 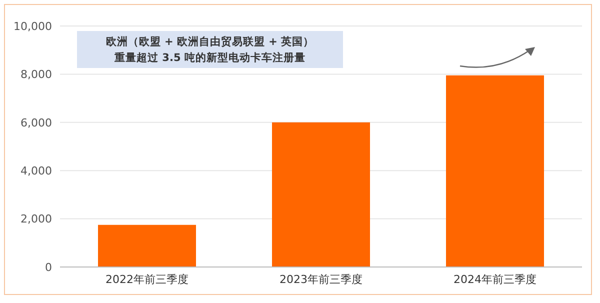 What do you see at coordinates (210, 58) in the screenshot?
I see `text: 重量超过 3.5 吨的新型电动卡车注册量` at bounding box center [210, 58].